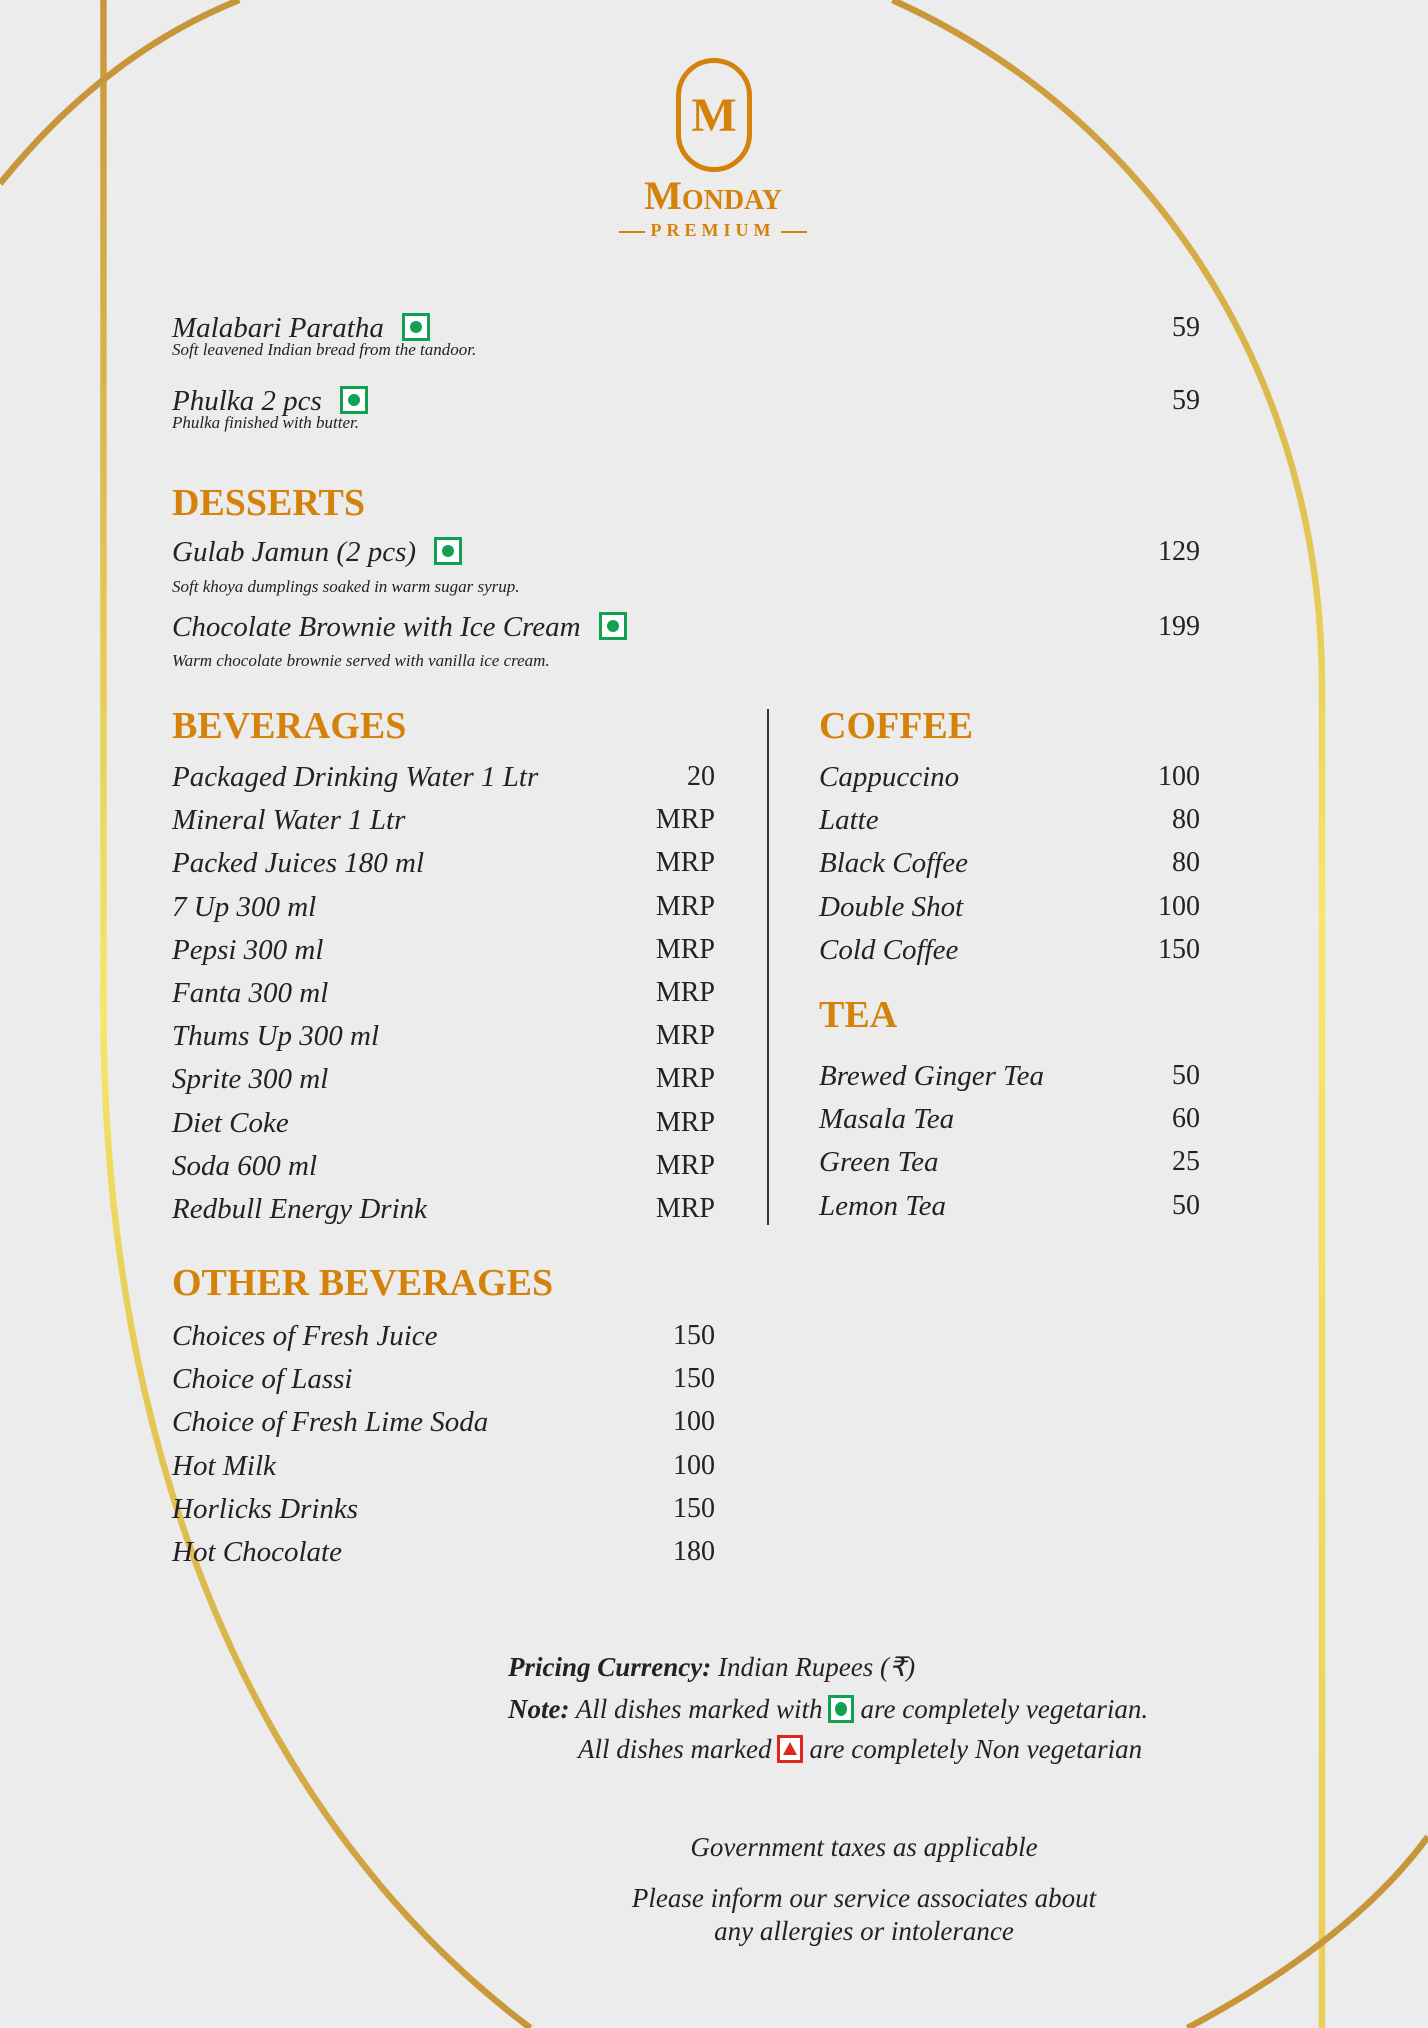 The width and height of the screenshot is (1428, 2028). I want to click on item-name-text: Phulka 2 pcs, so click(247, 401).